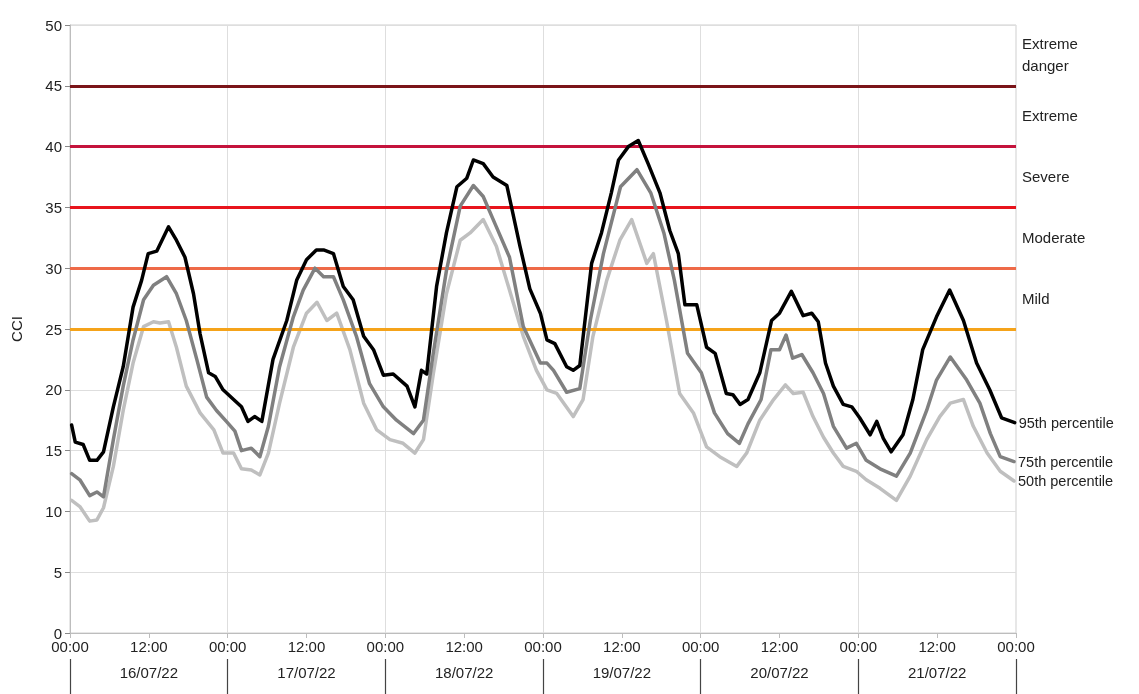 This screenshot has width=1139, height=694. Describe the element at coordinates (306, 672) in the screenshot. I see `x2-tick-label: 17/07/22` at that location.